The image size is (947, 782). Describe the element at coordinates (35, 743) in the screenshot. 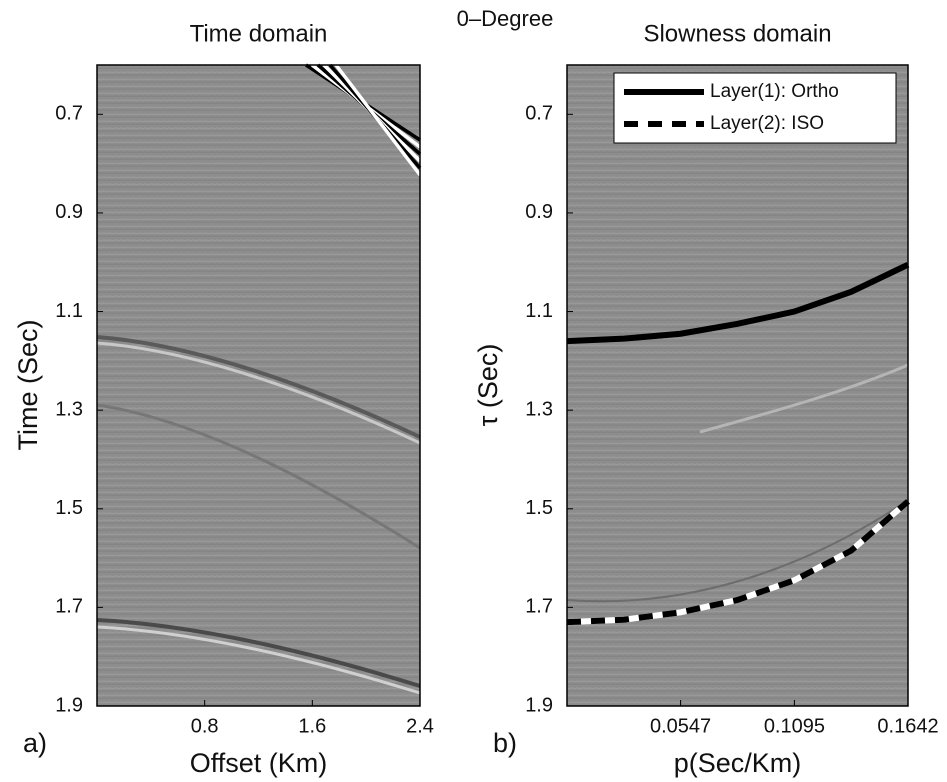

I see `panel-label: a)` at that location.